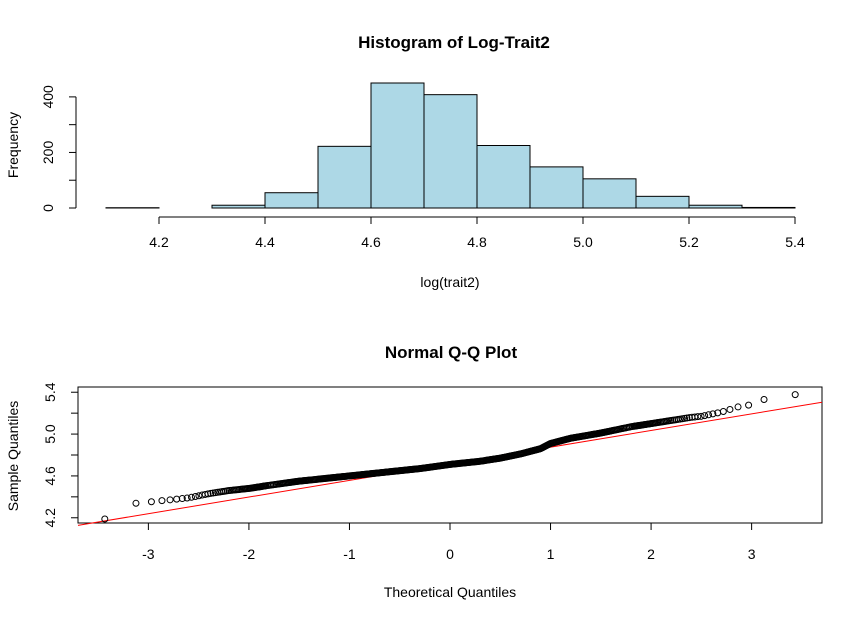  What do you see at coordinates (477, 242) in the screenshot?
I see `histogram-x-tick-label: 4.8` at bounding box center [477, 242].